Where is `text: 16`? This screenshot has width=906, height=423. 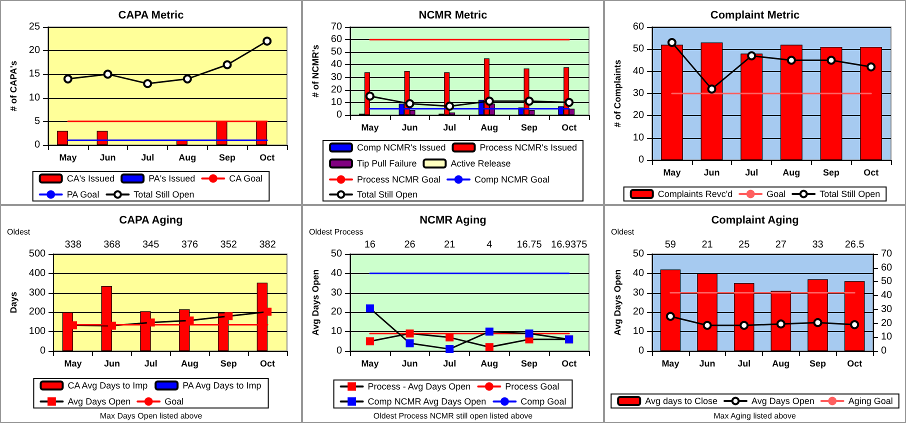
text: 16 is located at coordinates (370, 245).